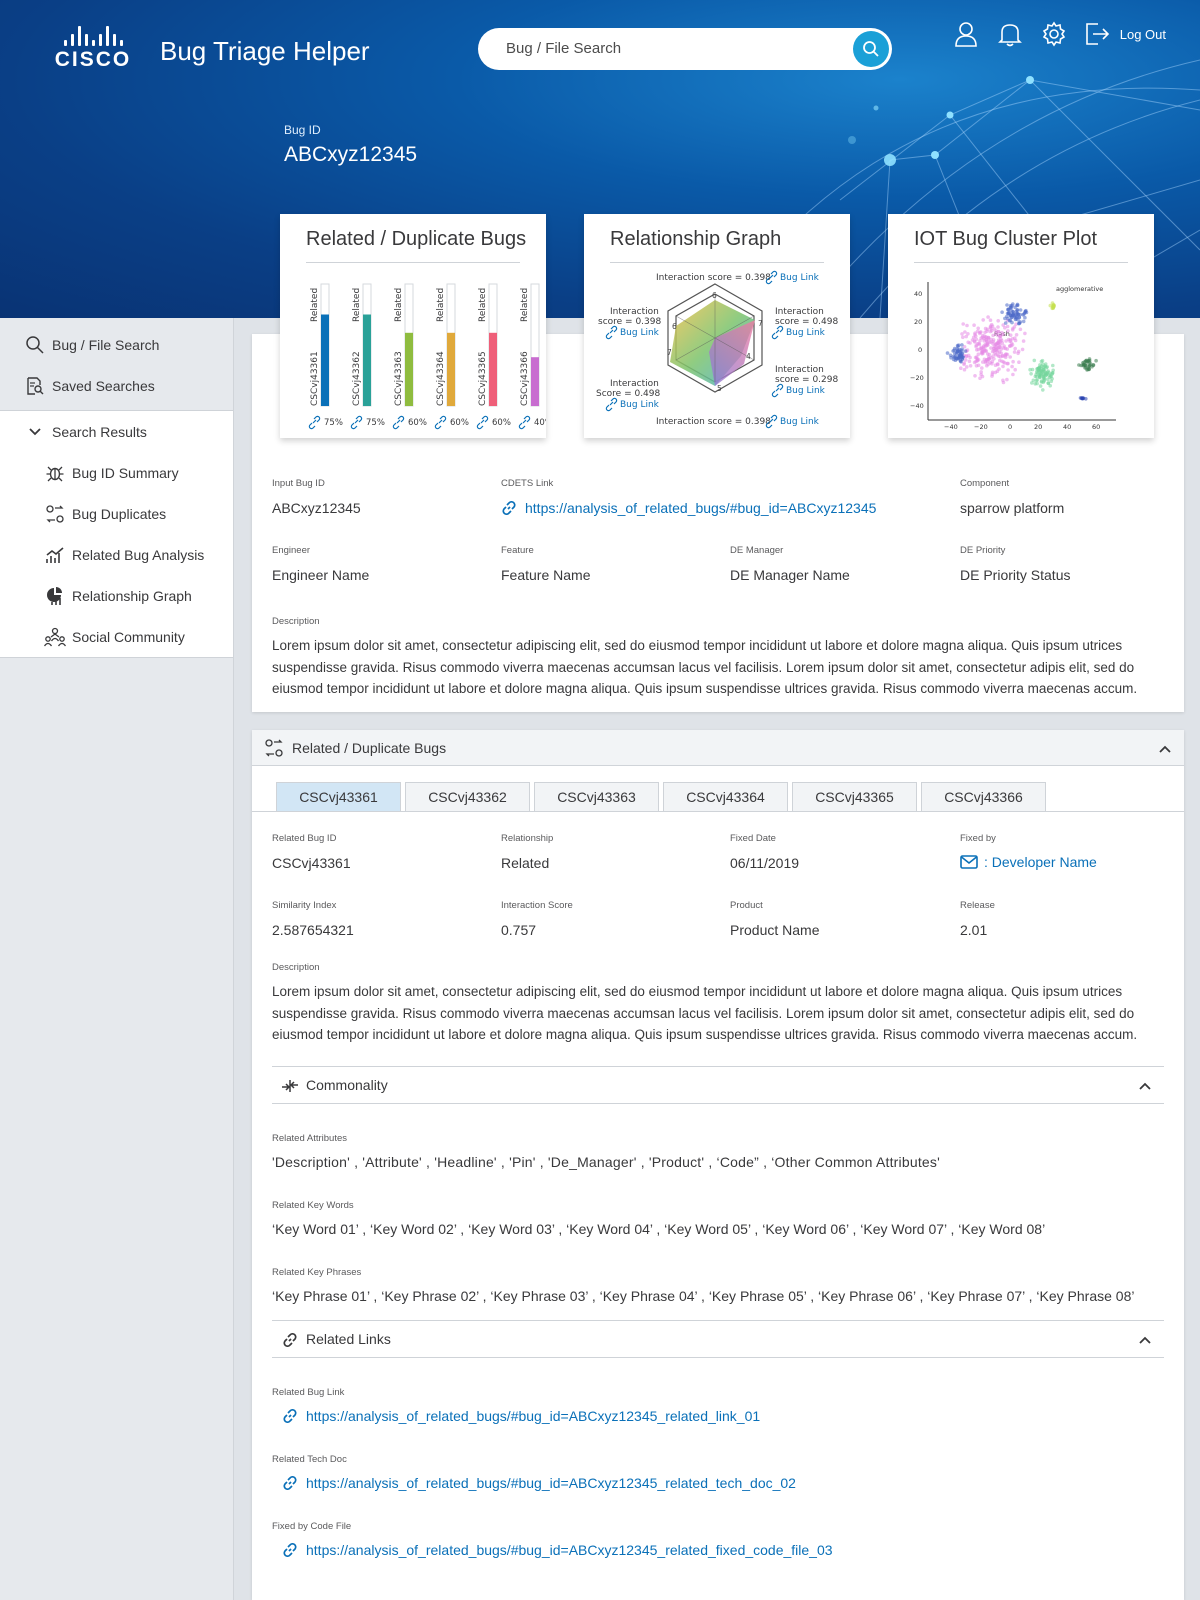 This screenshot has height=1600, width=1200. Describe the element at coordinates (116, 636) in the screenshot. I see `sidebar-item-social-community: Social Community` at that location.